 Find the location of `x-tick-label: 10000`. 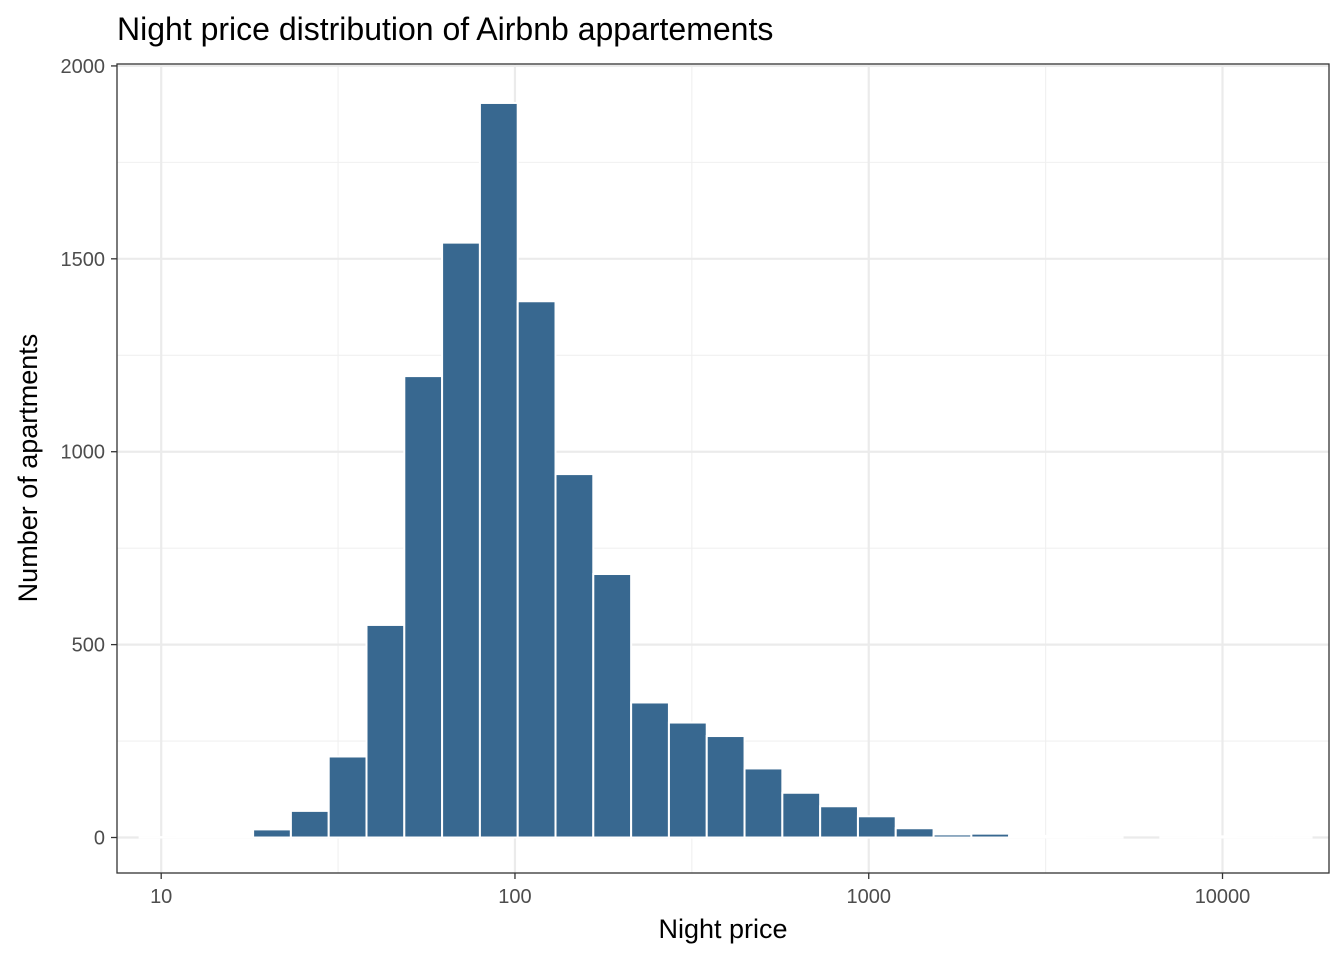

x-tick-label: 10000 is located at coordinates (1223, 897).